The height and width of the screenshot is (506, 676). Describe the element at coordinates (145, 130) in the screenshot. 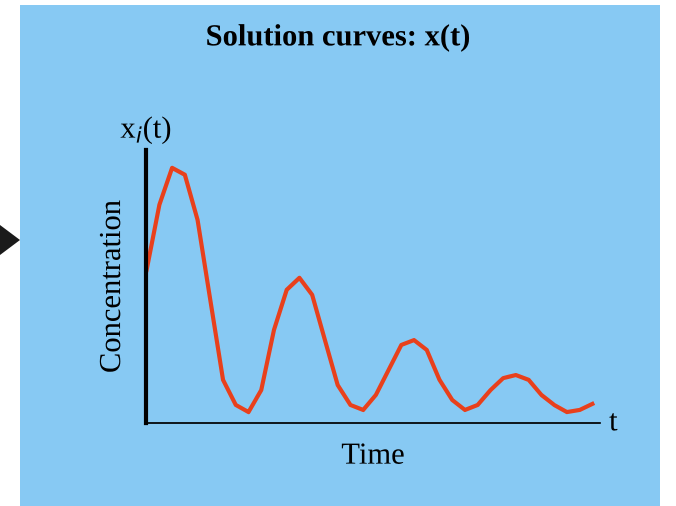

I see `text: x$_{i}$(t)` at that location.